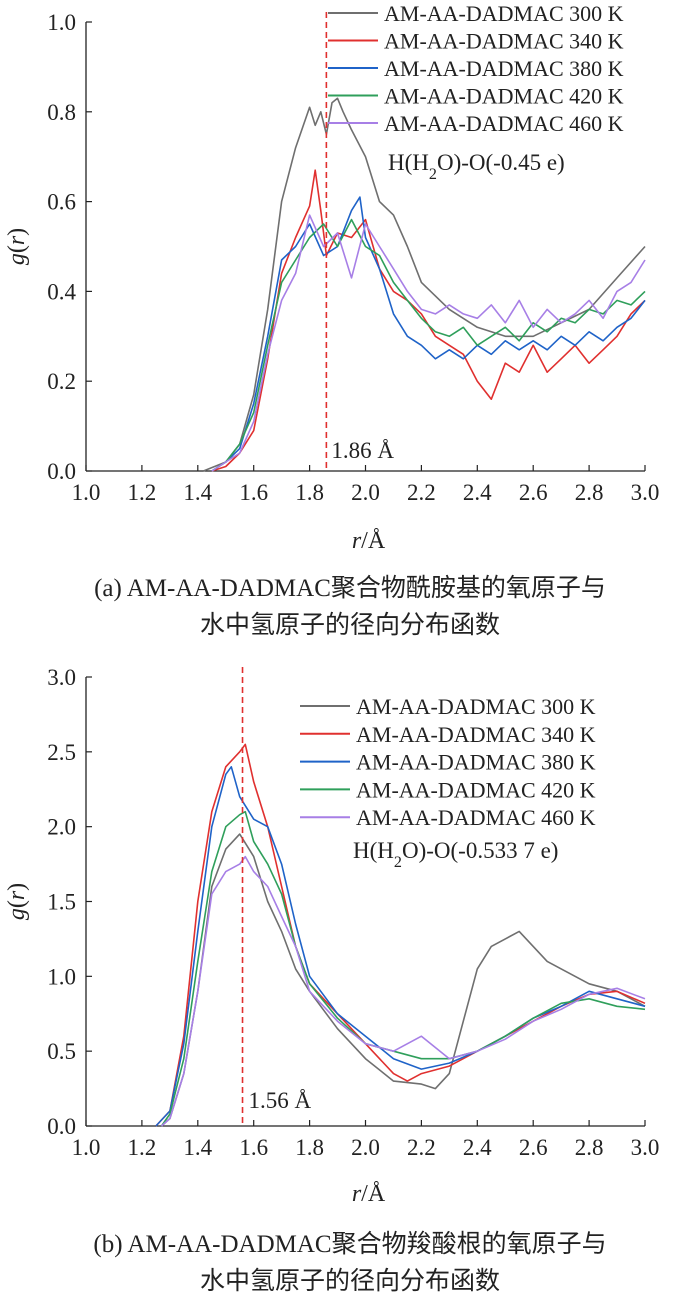 This screenshot has height=1305, width=700. What do you see at coordinates (476, 166) in the screenshot?
I see `pair-annotation: H(H2O)-O(-0.45 e)` at bounding box center [476, 166].